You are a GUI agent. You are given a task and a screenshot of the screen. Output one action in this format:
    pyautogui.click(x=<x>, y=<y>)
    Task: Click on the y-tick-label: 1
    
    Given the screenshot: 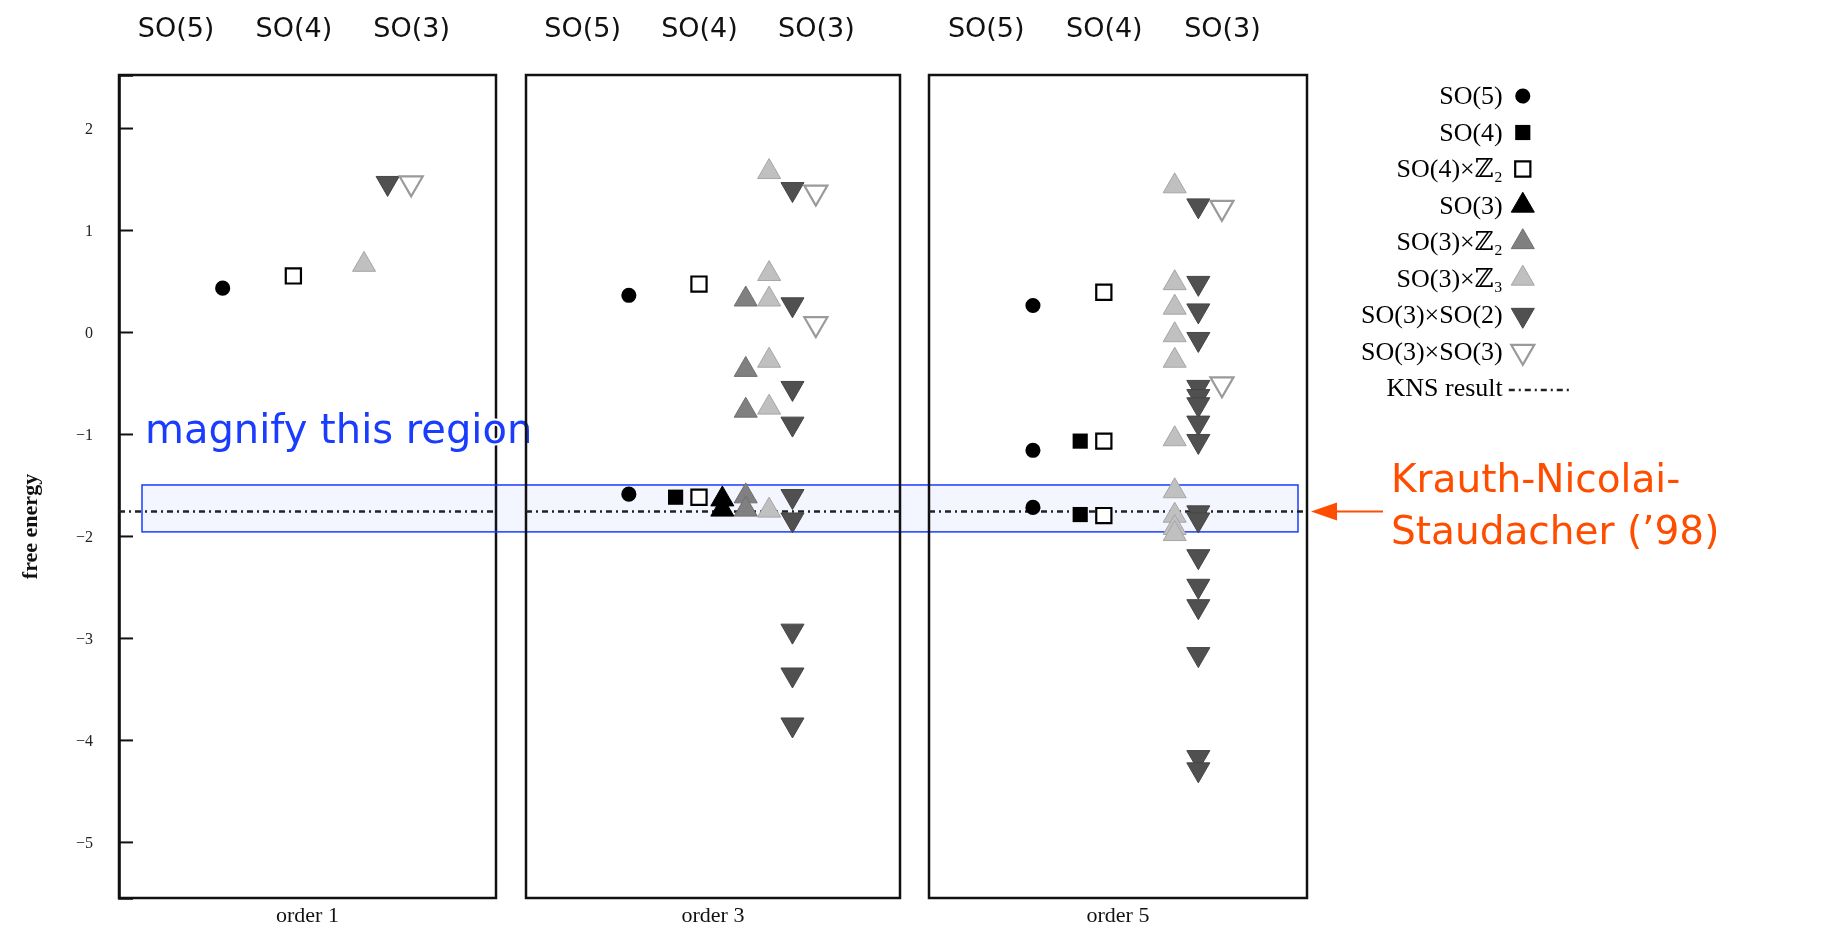 What is the action you would take?
    pyautogui.click(x=89, y=230)
    